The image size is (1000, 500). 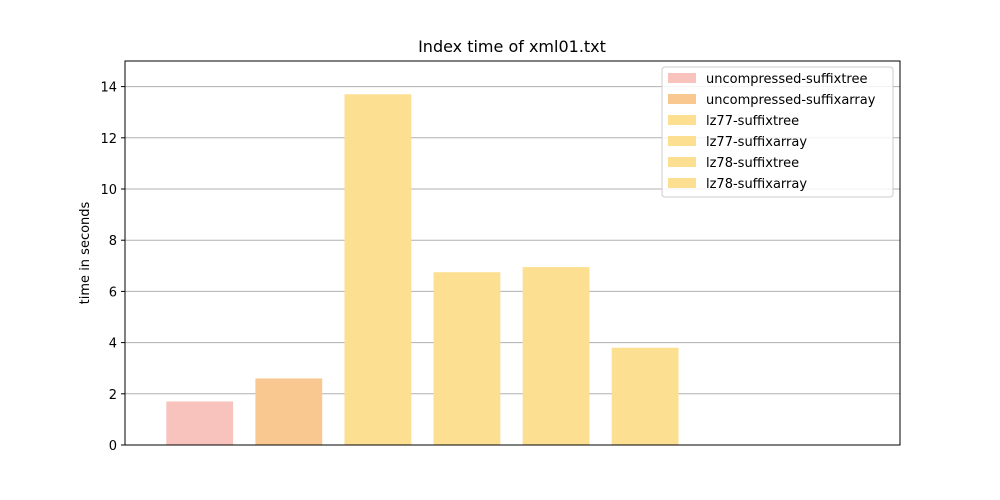 What do you see at coordinates (682, 183) in the screenshot?
I see `legend-swatch-lz78-suffixarray` at bounding box center [682, 183].